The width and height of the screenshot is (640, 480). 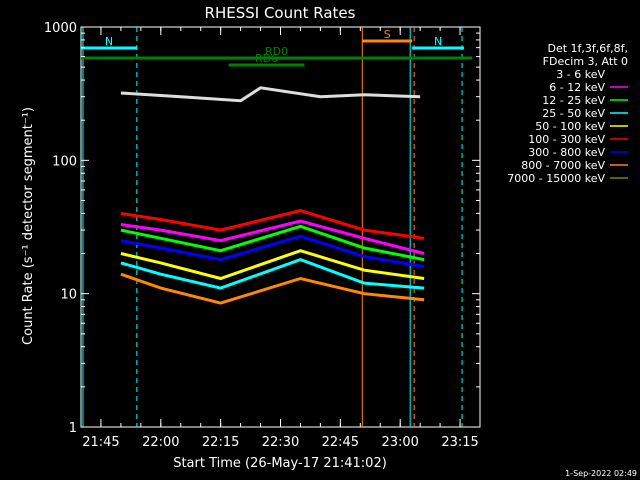 What do you see at coordinates (280, 463) in the screenshot?
I see `x-axis-label: Start Time (26-May-17 21:41:02)` at bounding box center [280, 463].